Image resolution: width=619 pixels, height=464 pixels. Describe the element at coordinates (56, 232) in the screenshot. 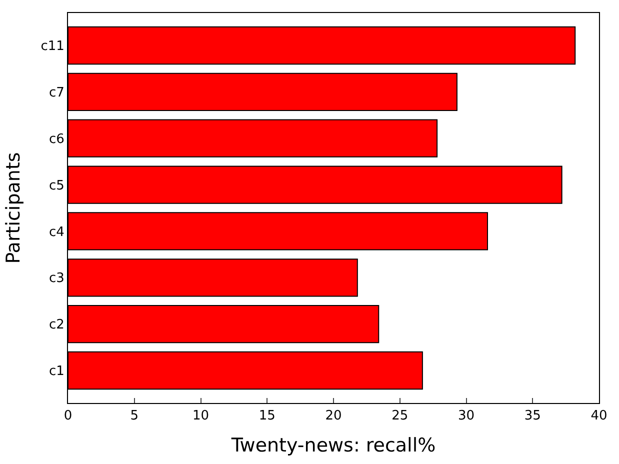

I see `y-tick-label: c4` at that location.